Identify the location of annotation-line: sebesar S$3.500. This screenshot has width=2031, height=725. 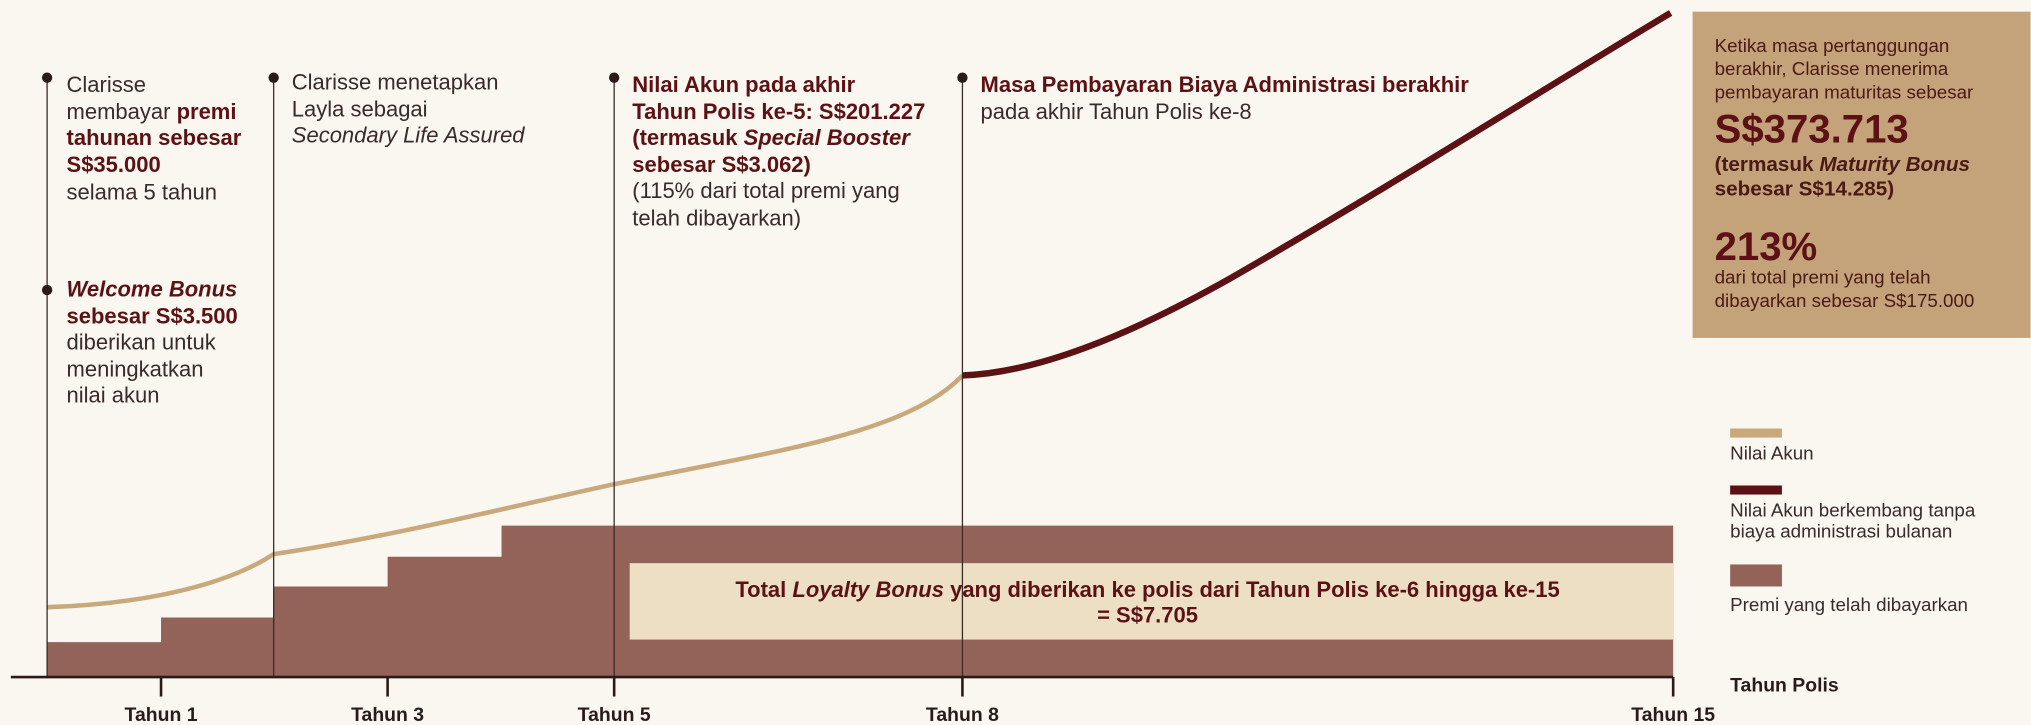
(152, 316).